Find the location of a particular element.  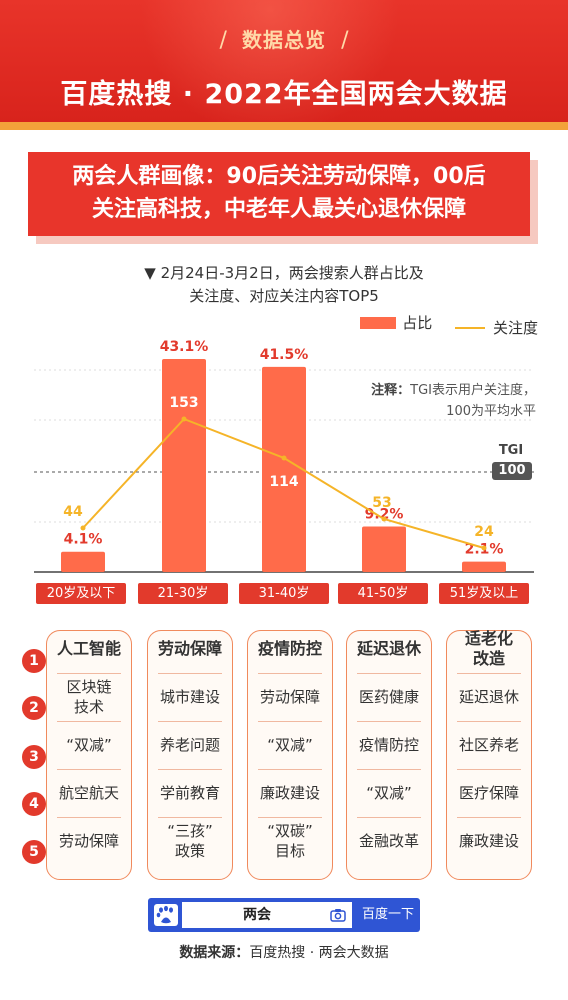

section-title-row: / 数据总览 / is located at coordinates (284, 38).